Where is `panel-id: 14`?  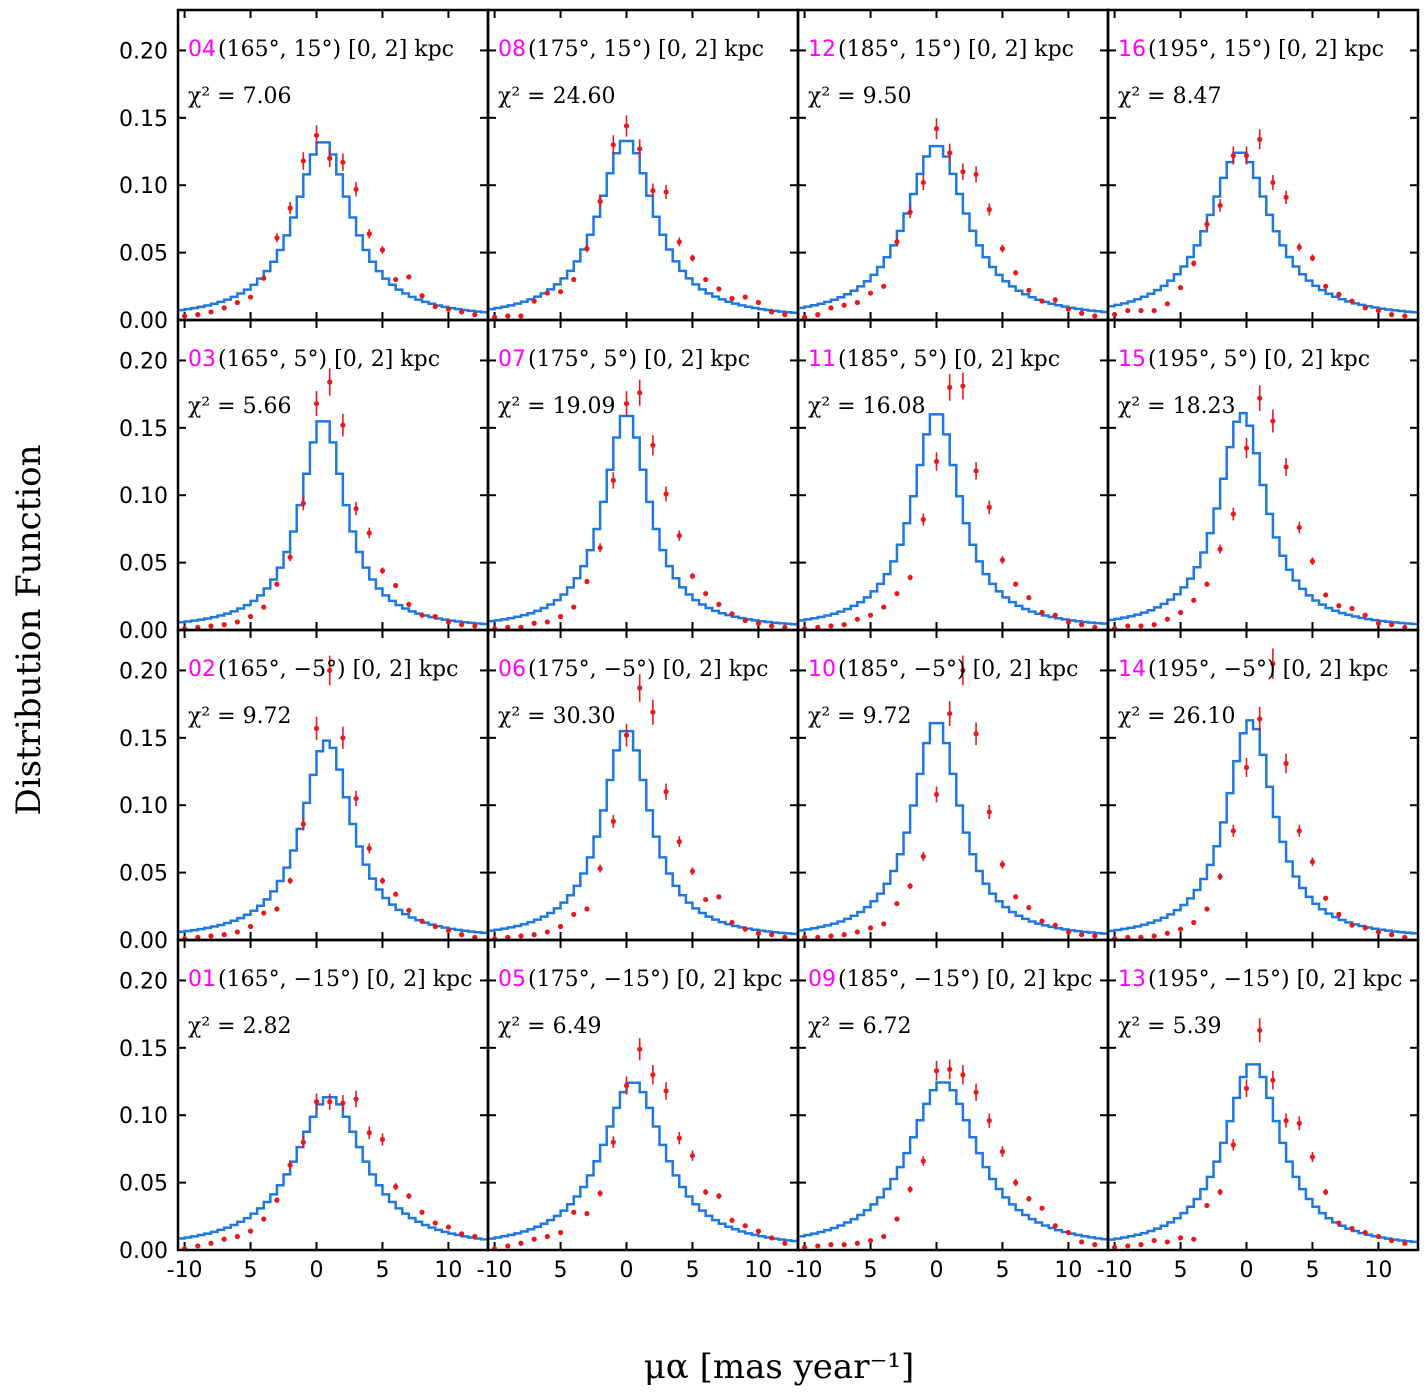 panel-id: 14 is located at coordinates (1132, 669).